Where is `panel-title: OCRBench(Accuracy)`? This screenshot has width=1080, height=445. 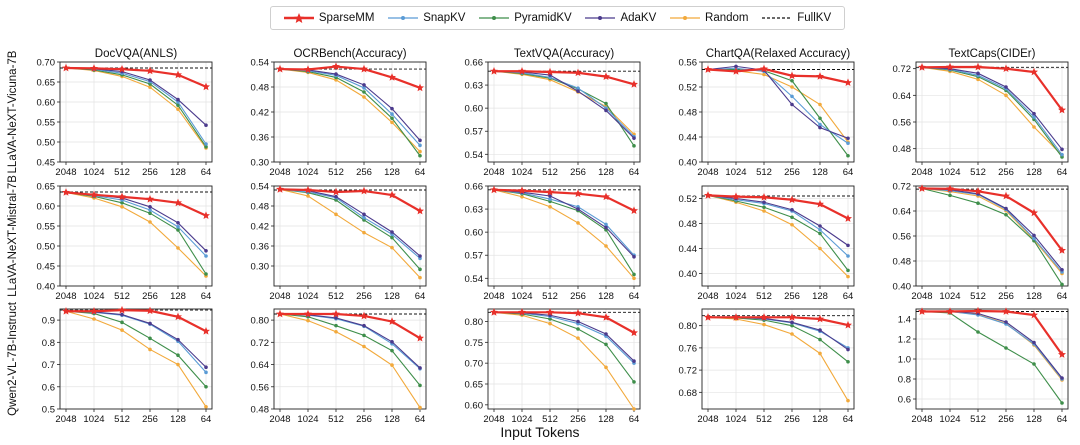 panel-title: OCRBench(Accuracy) is located at coordinates (349, 54).